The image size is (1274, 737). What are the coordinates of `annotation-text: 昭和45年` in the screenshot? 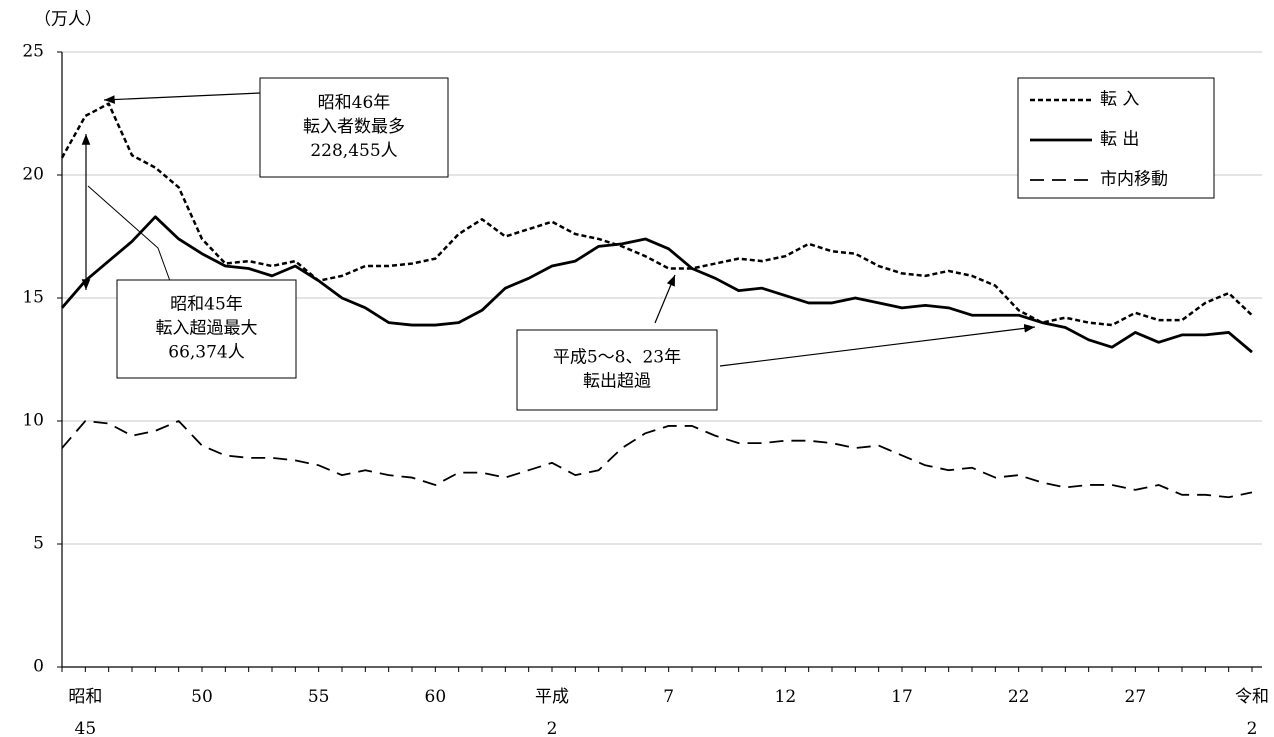 It's located at (206, 305).